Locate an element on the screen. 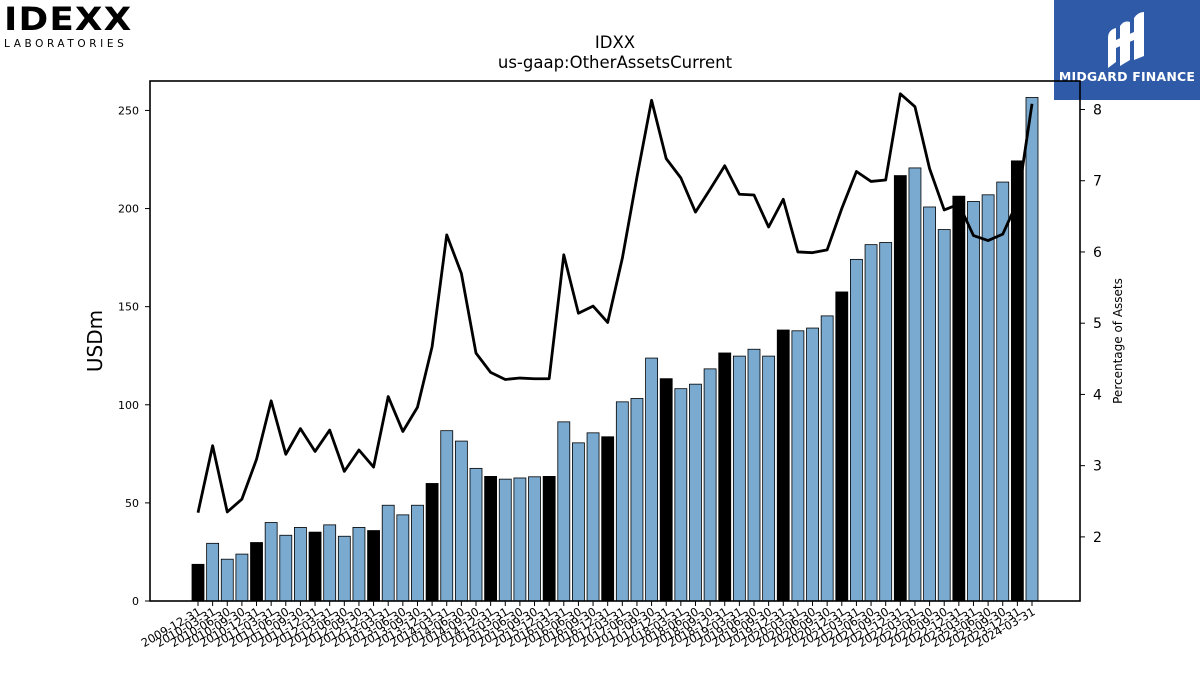  y-tick-label: 0 is located at coordinates (135, 601).